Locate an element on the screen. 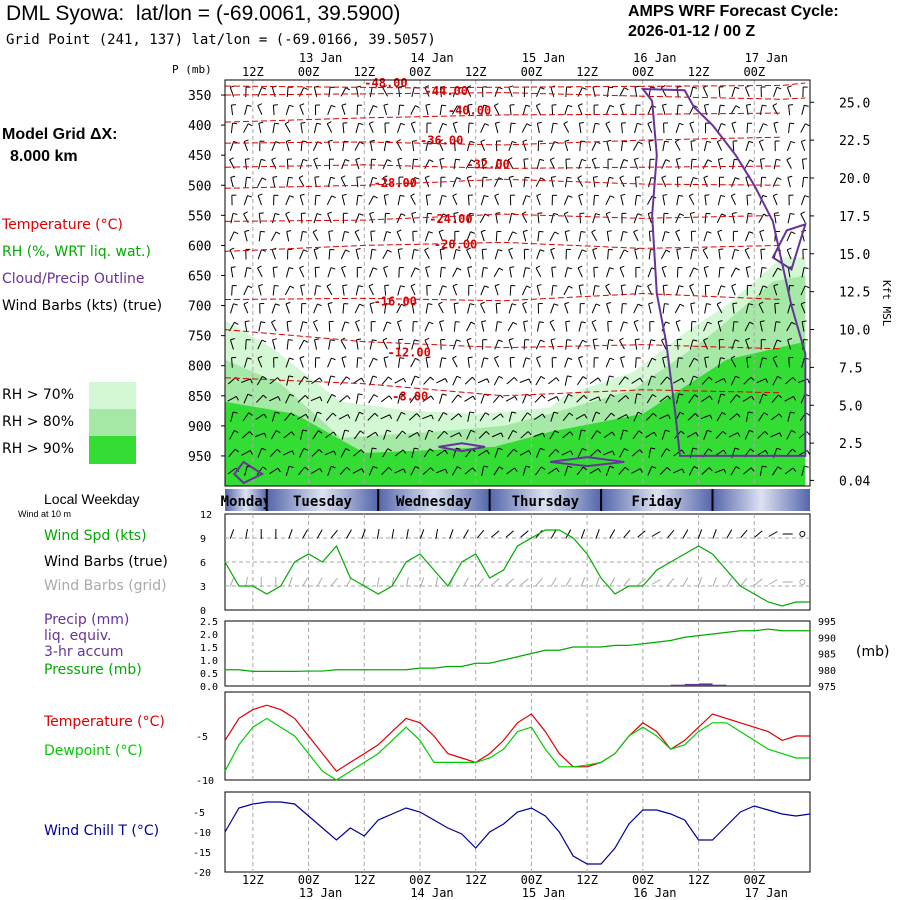  calm-wind-marker is located at coordinates (802, 582).